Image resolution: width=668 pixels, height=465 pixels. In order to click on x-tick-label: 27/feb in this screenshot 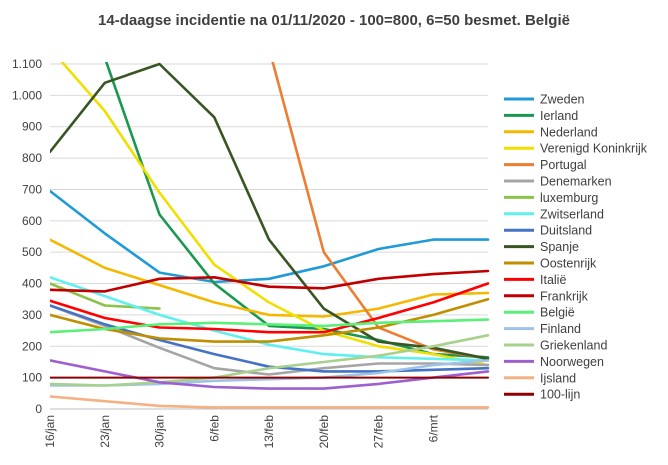, I will do `click(379, 432)`.